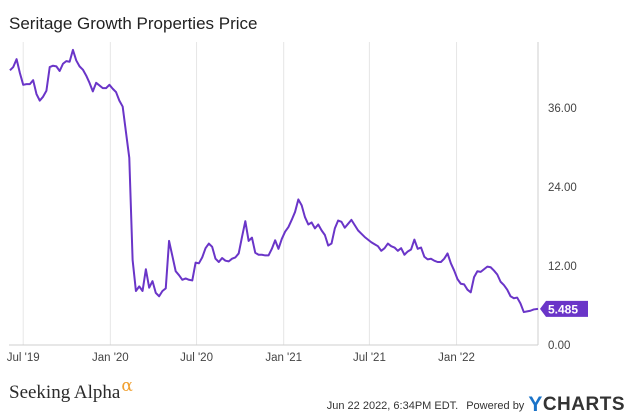 This screenshot has height=418, width=635. What do you see at coordinates (456, 358) in the screenshot?
I see `x-tick-label: Jan '22` at bounding box center [456, 358].